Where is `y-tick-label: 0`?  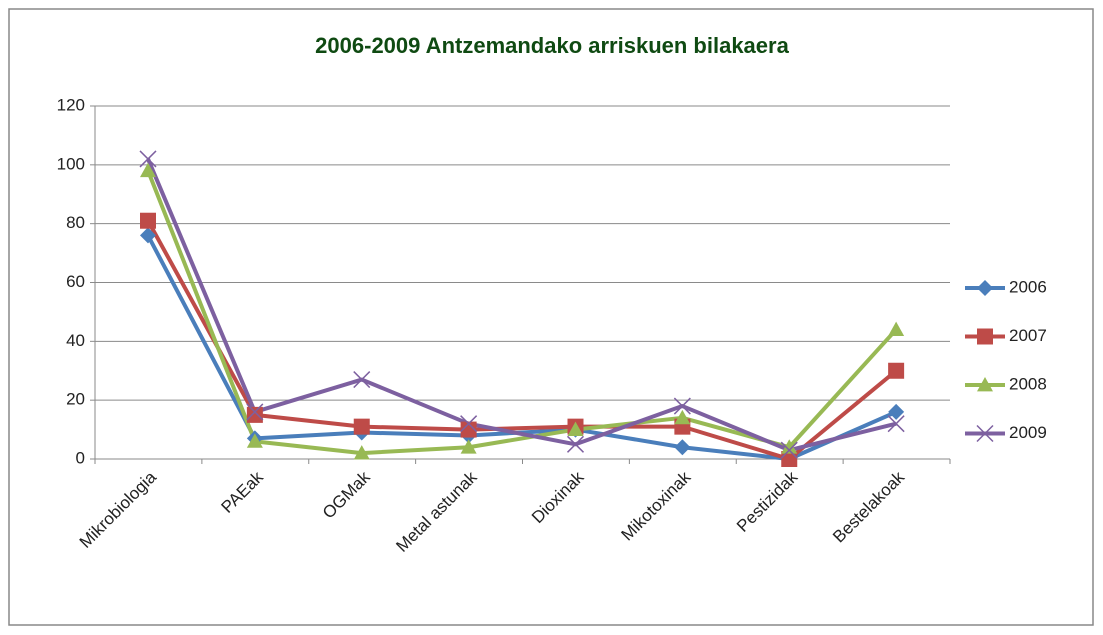
y-tick-label: 0 is located at coordinates (80, 457).